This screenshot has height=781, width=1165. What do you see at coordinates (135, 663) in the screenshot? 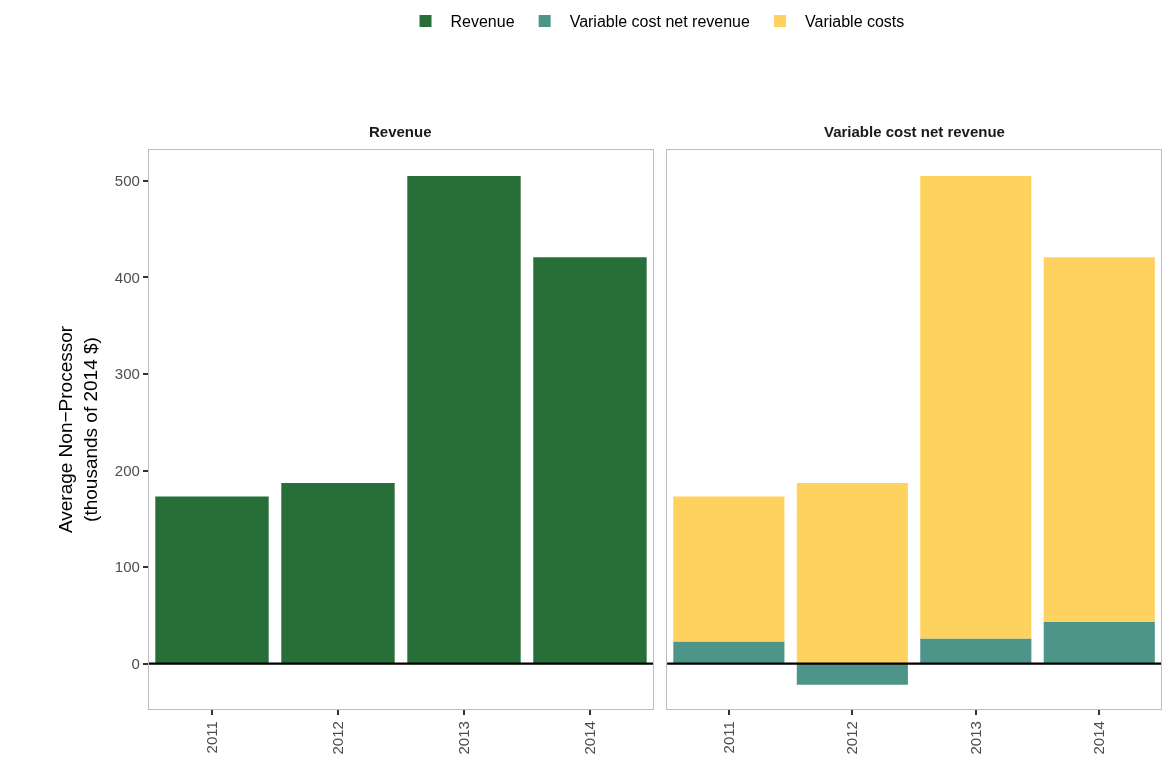
I see `y-tick-label: 0` at bounding box center [135, 663].